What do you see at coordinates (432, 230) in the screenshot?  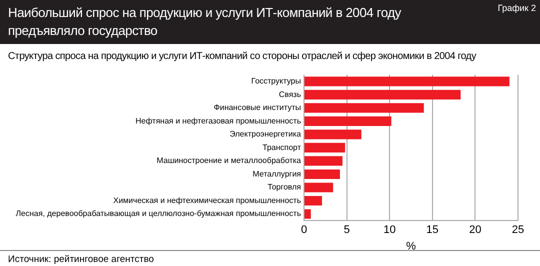 I see `x-tick-label: 15` at bounding box center [432, 230].